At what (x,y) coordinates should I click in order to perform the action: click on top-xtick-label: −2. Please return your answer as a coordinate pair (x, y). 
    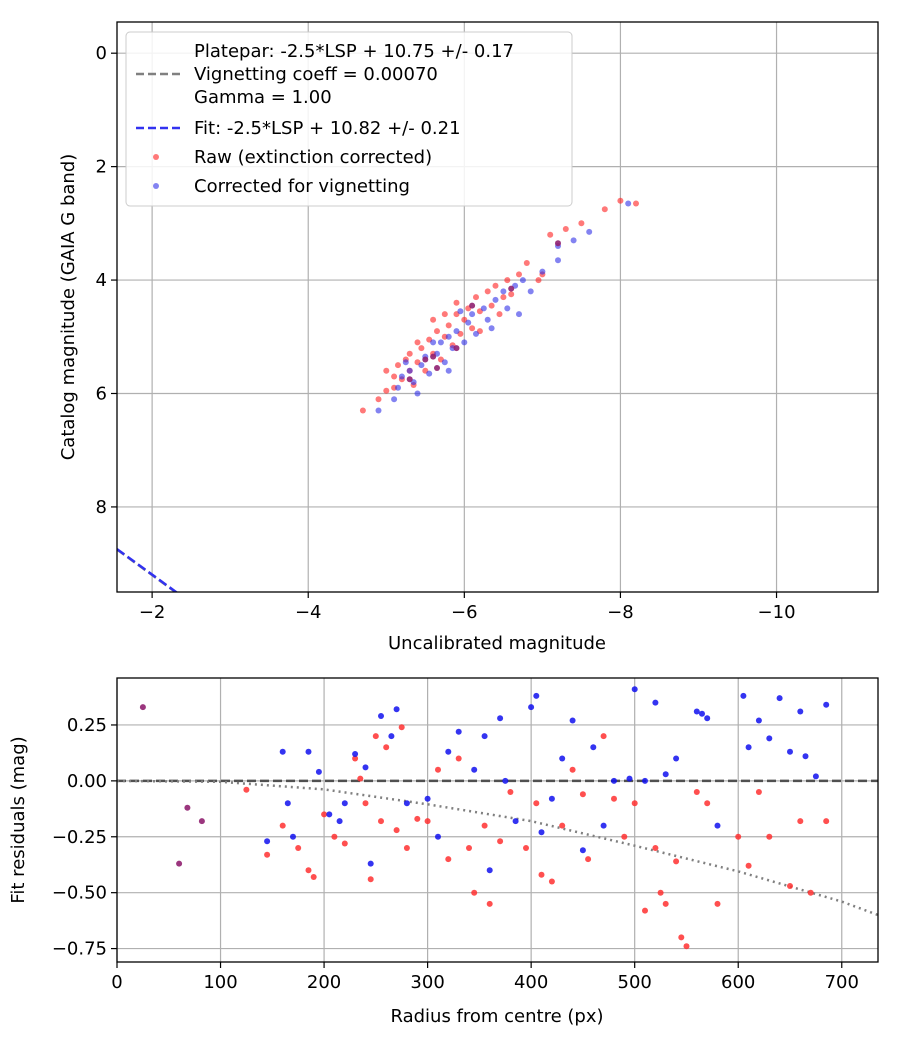
    Looking at the image, I should click on (152, 612).